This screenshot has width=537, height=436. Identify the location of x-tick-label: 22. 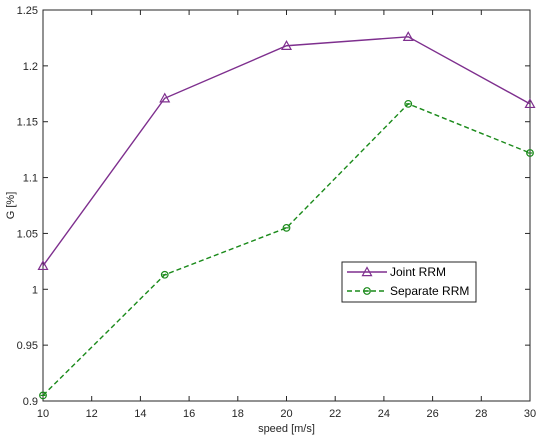
(335, 414).